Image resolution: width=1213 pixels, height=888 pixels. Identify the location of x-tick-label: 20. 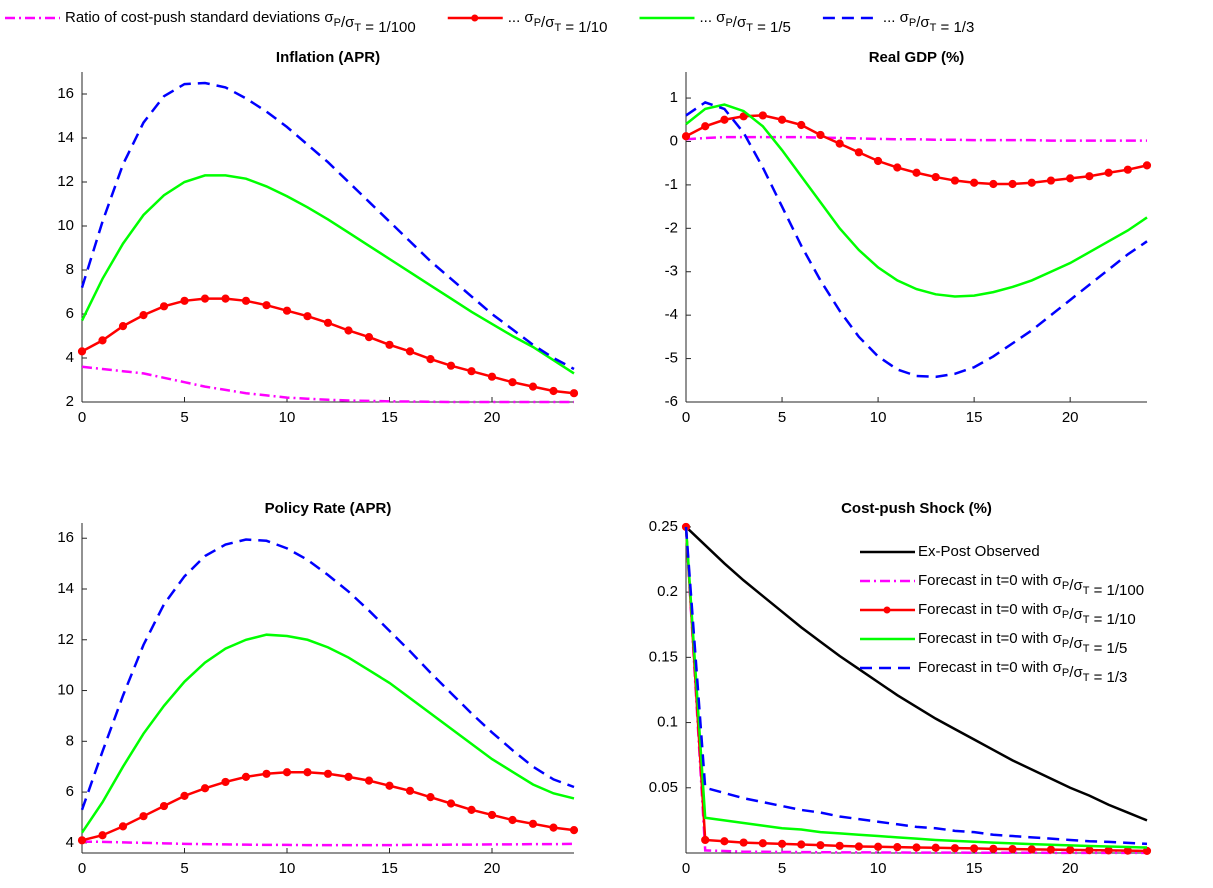
(492, 417).